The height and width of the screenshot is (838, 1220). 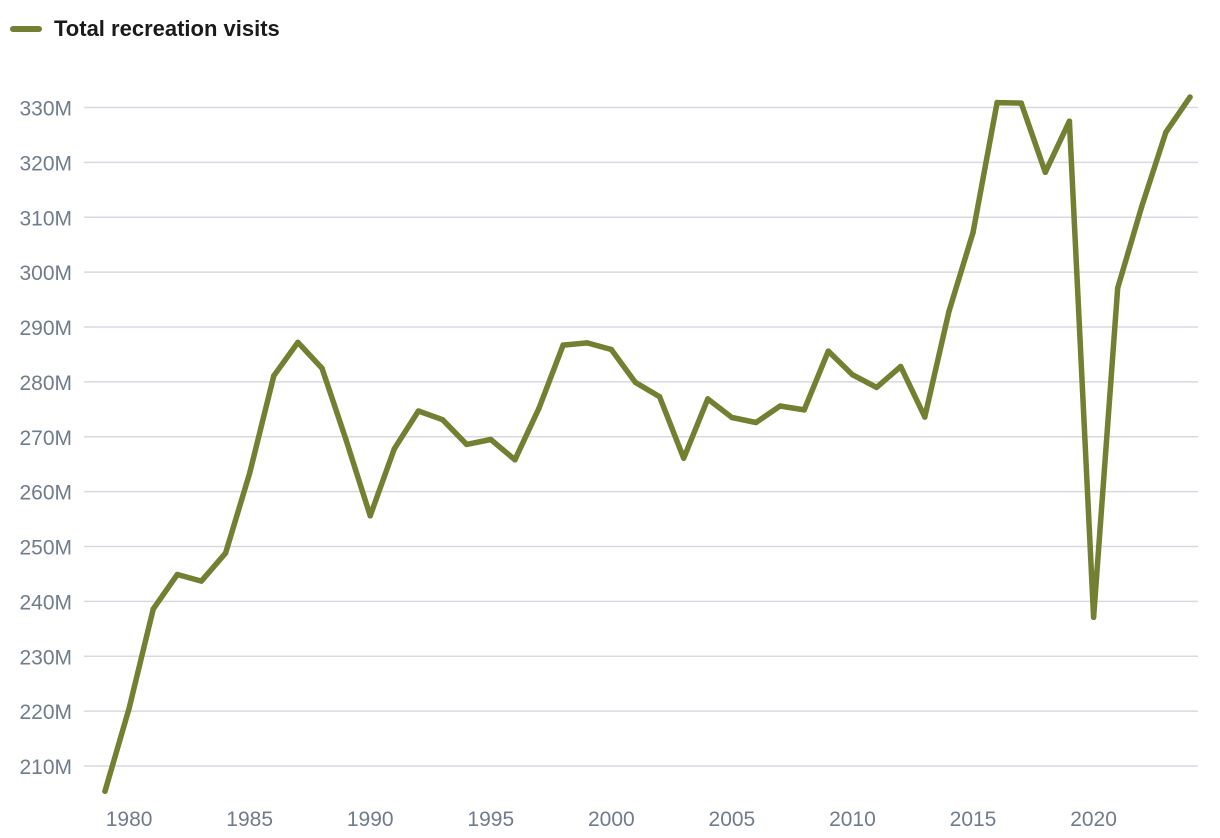 What do you see at coordinates (45, 657) in the screenshot?
I see `y-tick-label: 230M` at bounding box center [45, 657].